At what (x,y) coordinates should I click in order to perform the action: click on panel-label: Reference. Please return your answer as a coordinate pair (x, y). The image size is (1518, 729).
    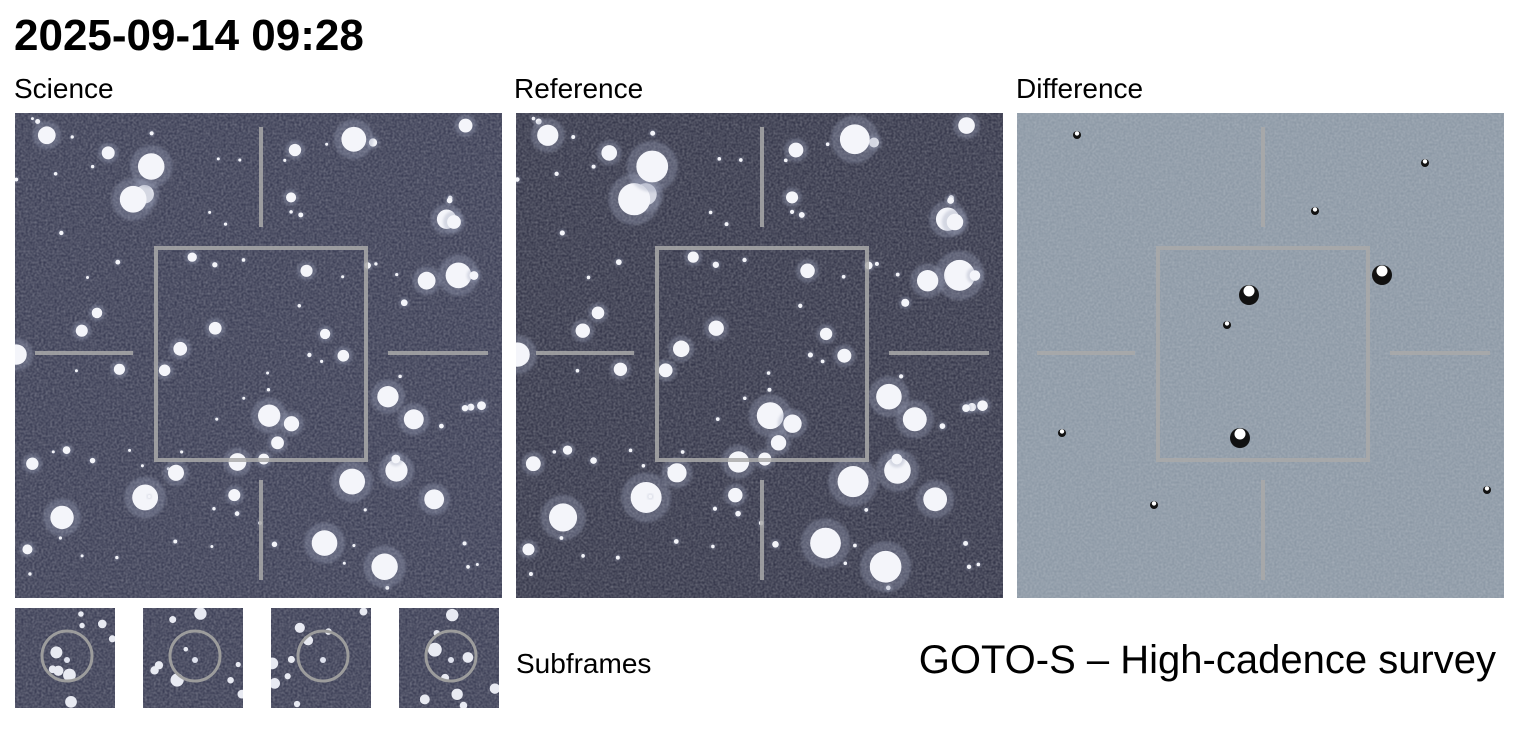
    Looking at the image, I should click on (578, 88).